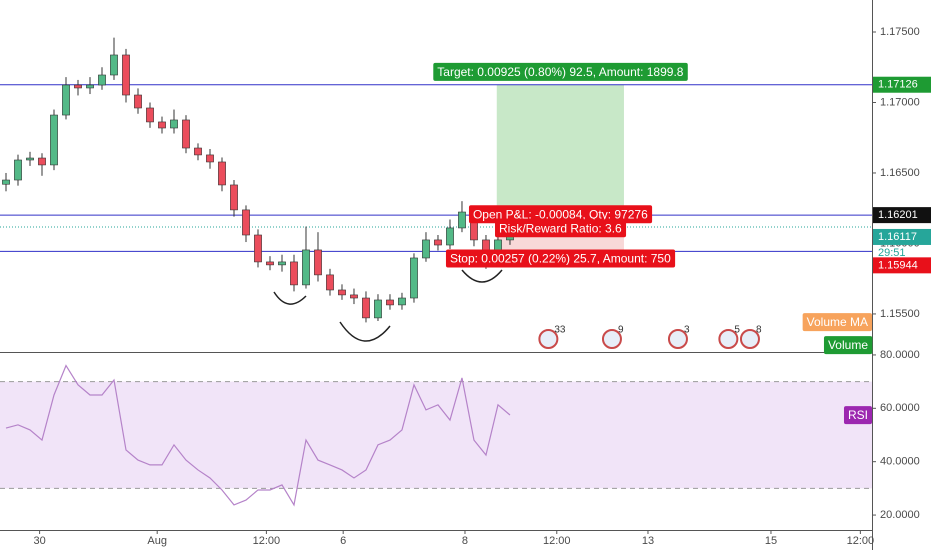  I want to click on event-label: 5, so click(737, 330).